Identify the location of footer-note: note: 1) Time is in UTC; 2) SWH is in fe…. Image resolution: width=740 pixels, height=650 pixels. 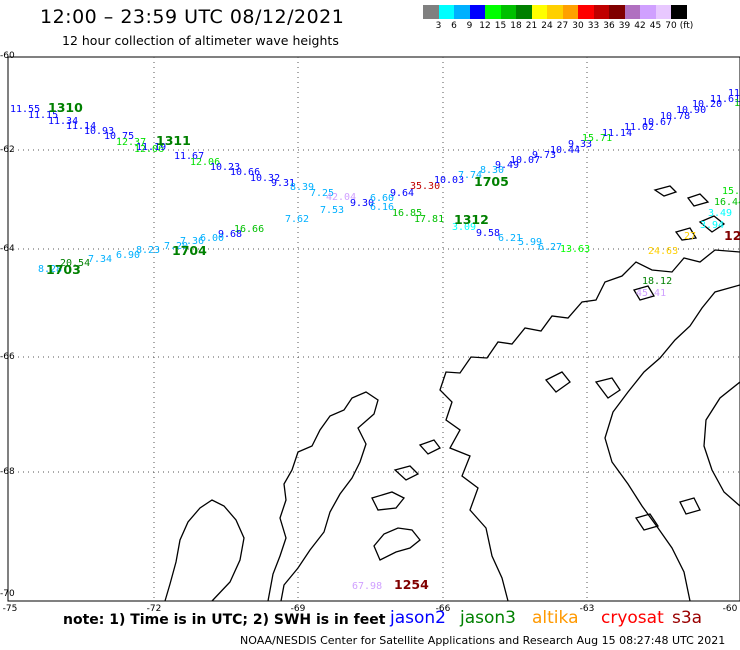
(224, 620).